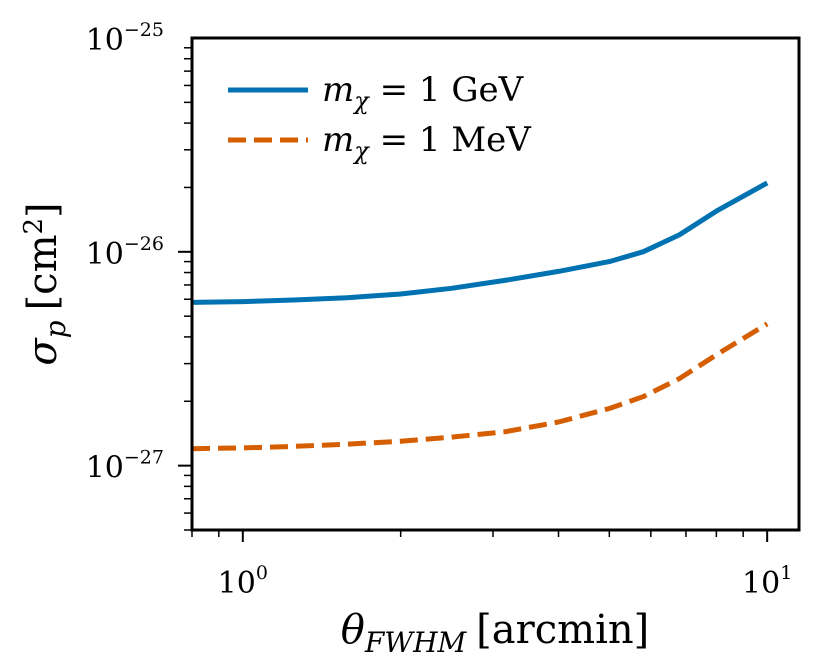 This screenshot has width=831, height=667. Describe the element at coordinates (423, 92) in the screenshot. I see `legend-label-gev: mχ = 1 GeV` at that location.